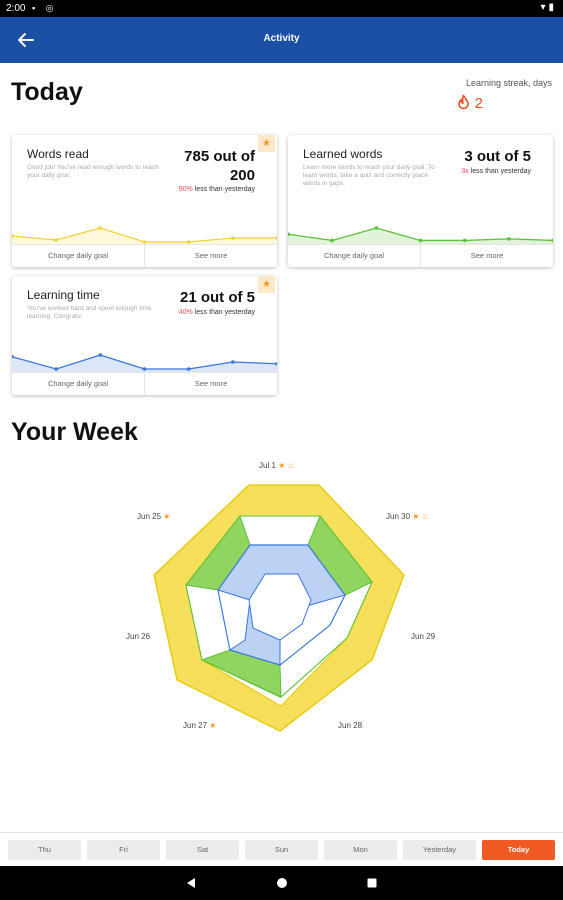  What do you see at coordinates (45, 8) in the screenshot?
I see `notification-icons: ▪ ◎` at bounding box center [45, 8].